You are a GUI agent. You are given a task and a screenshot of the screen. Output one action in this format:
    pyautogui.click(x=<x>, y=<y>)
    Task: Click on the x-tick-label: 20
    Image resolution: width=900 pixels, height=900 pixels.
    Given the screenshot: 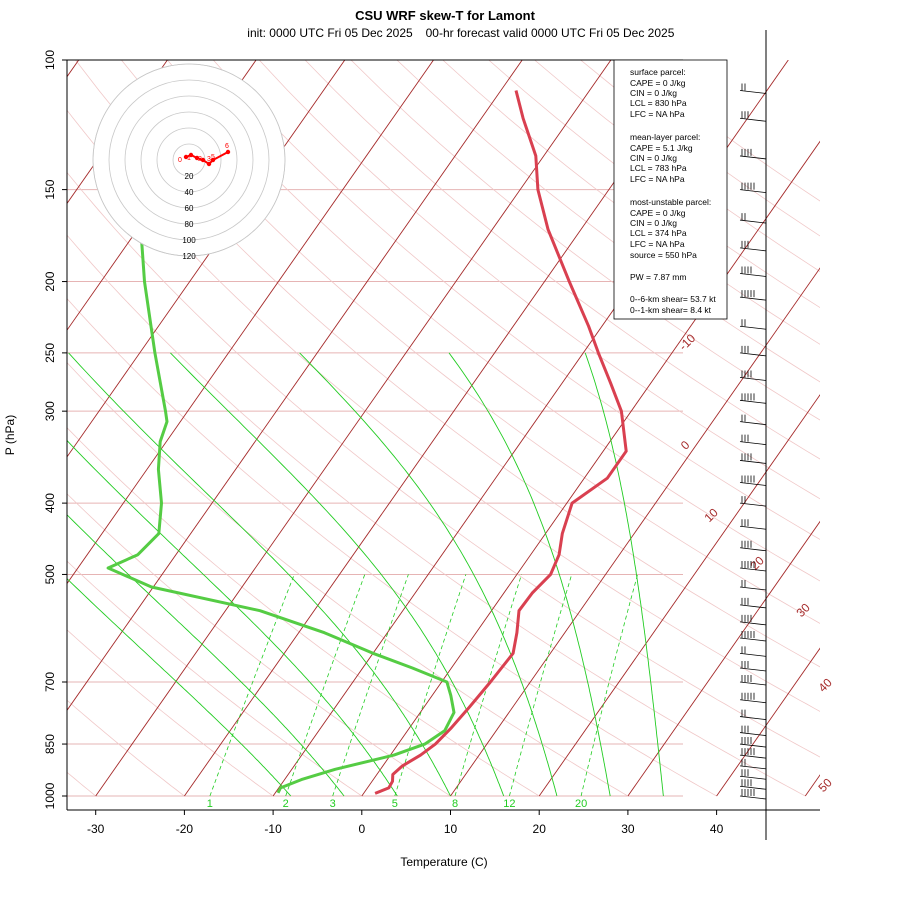 What is the action you would take?
    pyautogui.click(x=540, y=829)
    